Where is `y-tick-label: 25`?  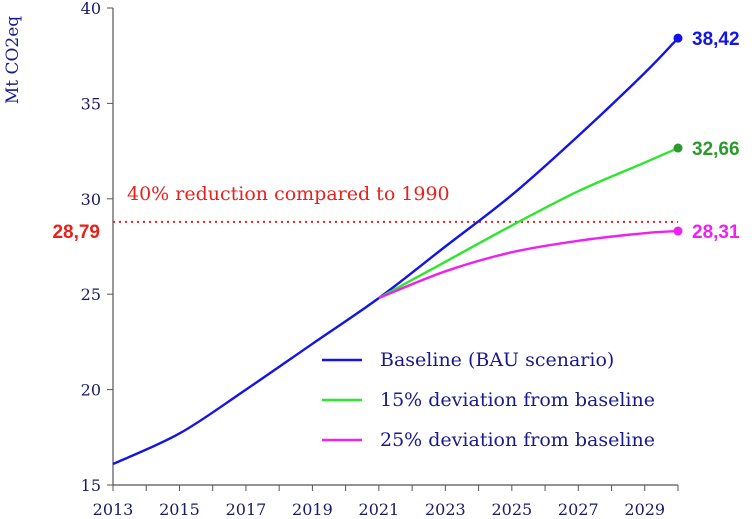 y-tick-label: 25 is located at coordinates (91, 294).